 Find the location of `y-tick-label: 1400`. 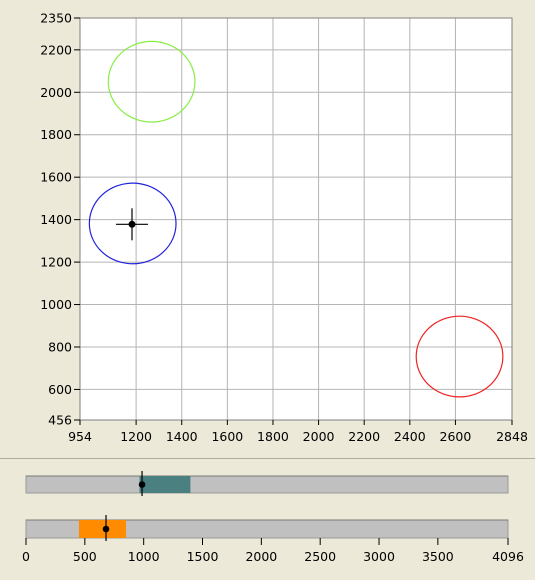

y-tick-label: 1400 is located at coordinates (56, 219).